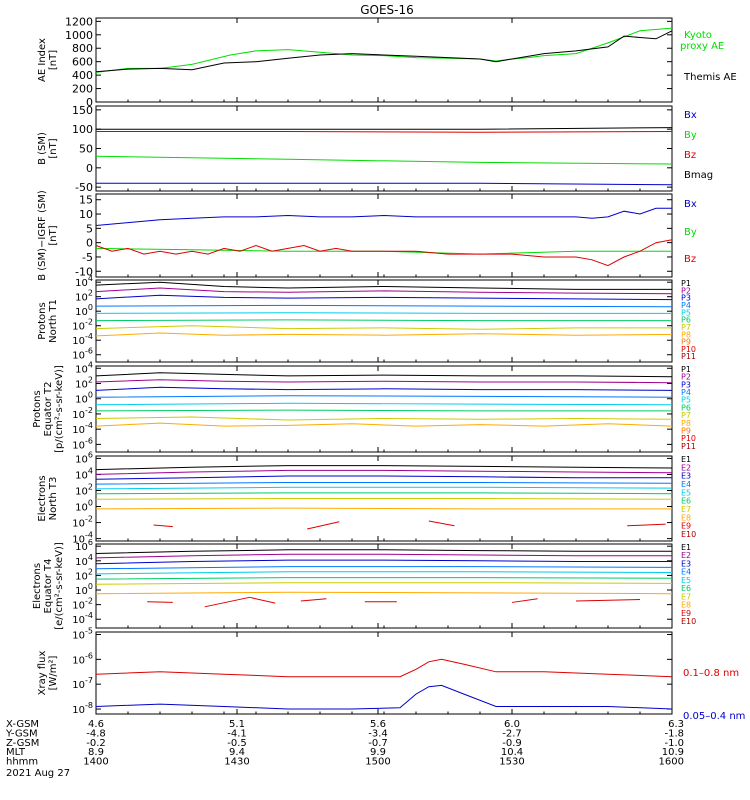  I want to click on x-row-name: MLT, so click(16, 752).